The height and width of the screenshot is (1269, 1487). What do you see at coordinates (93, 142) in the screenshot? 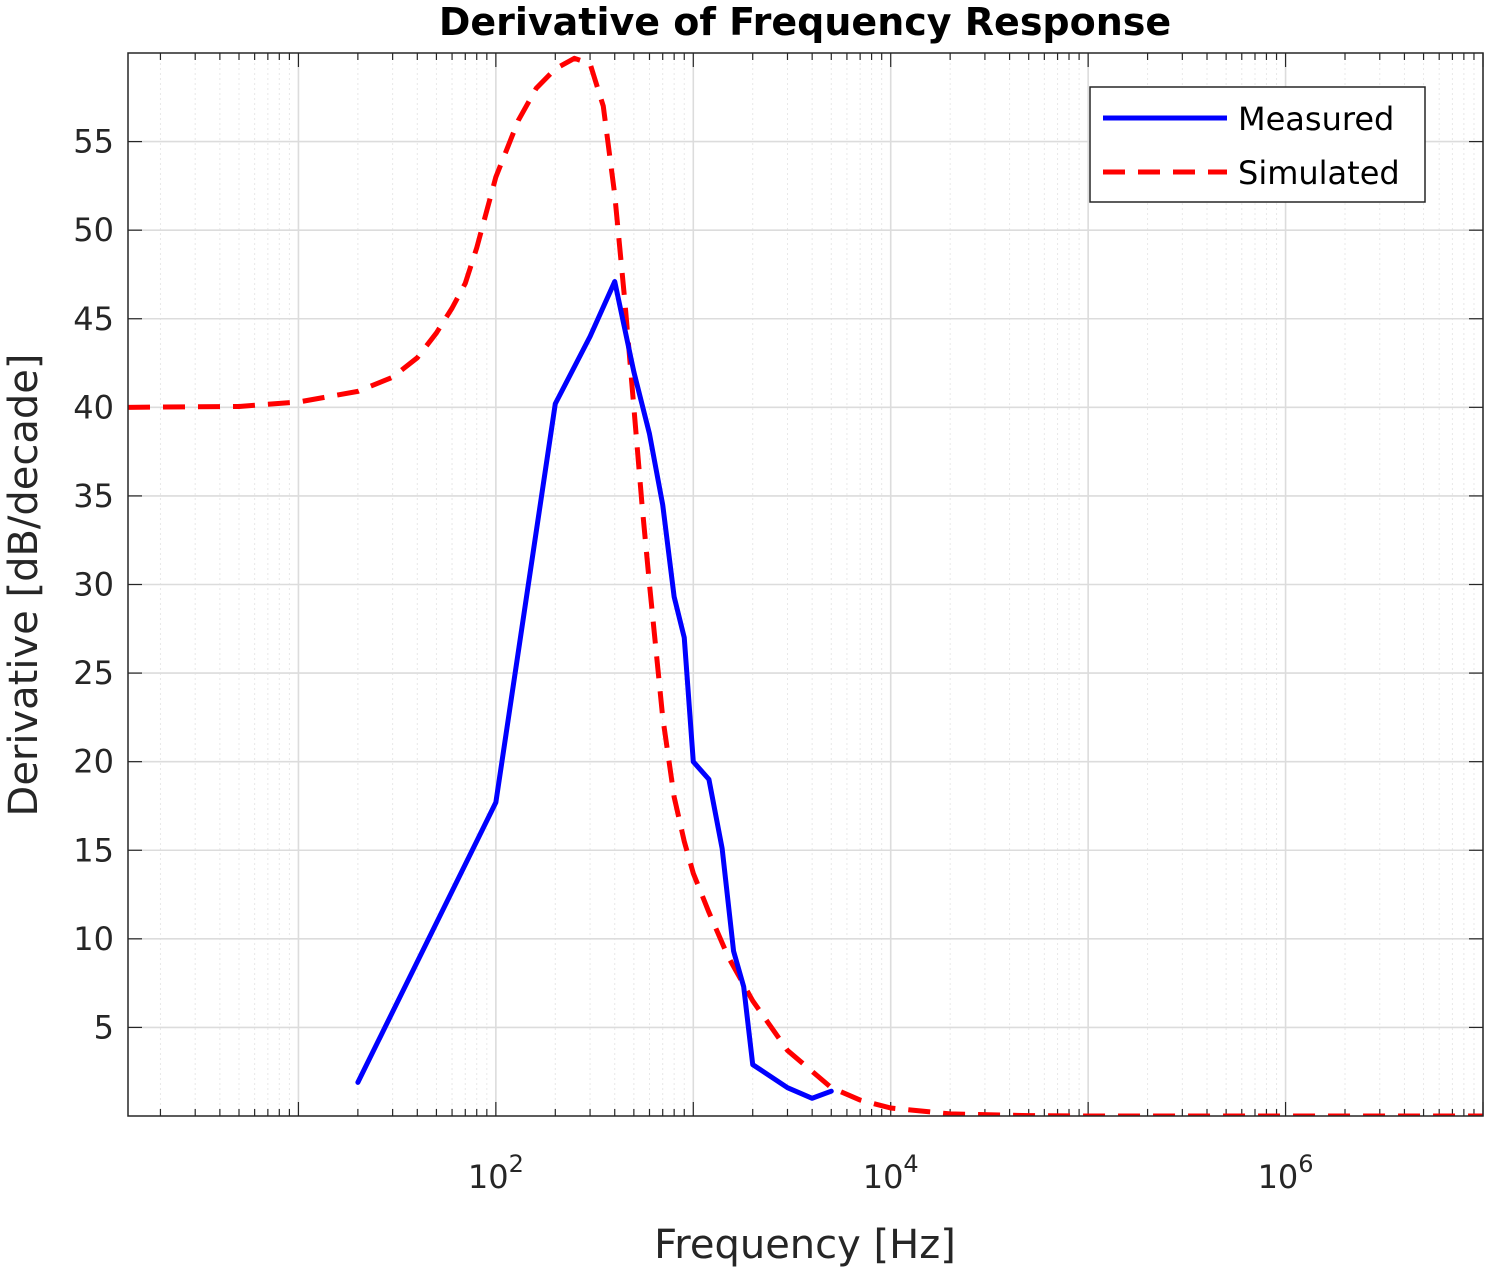
I see `y-tick-label: 55` at bounding box center [93, 142].